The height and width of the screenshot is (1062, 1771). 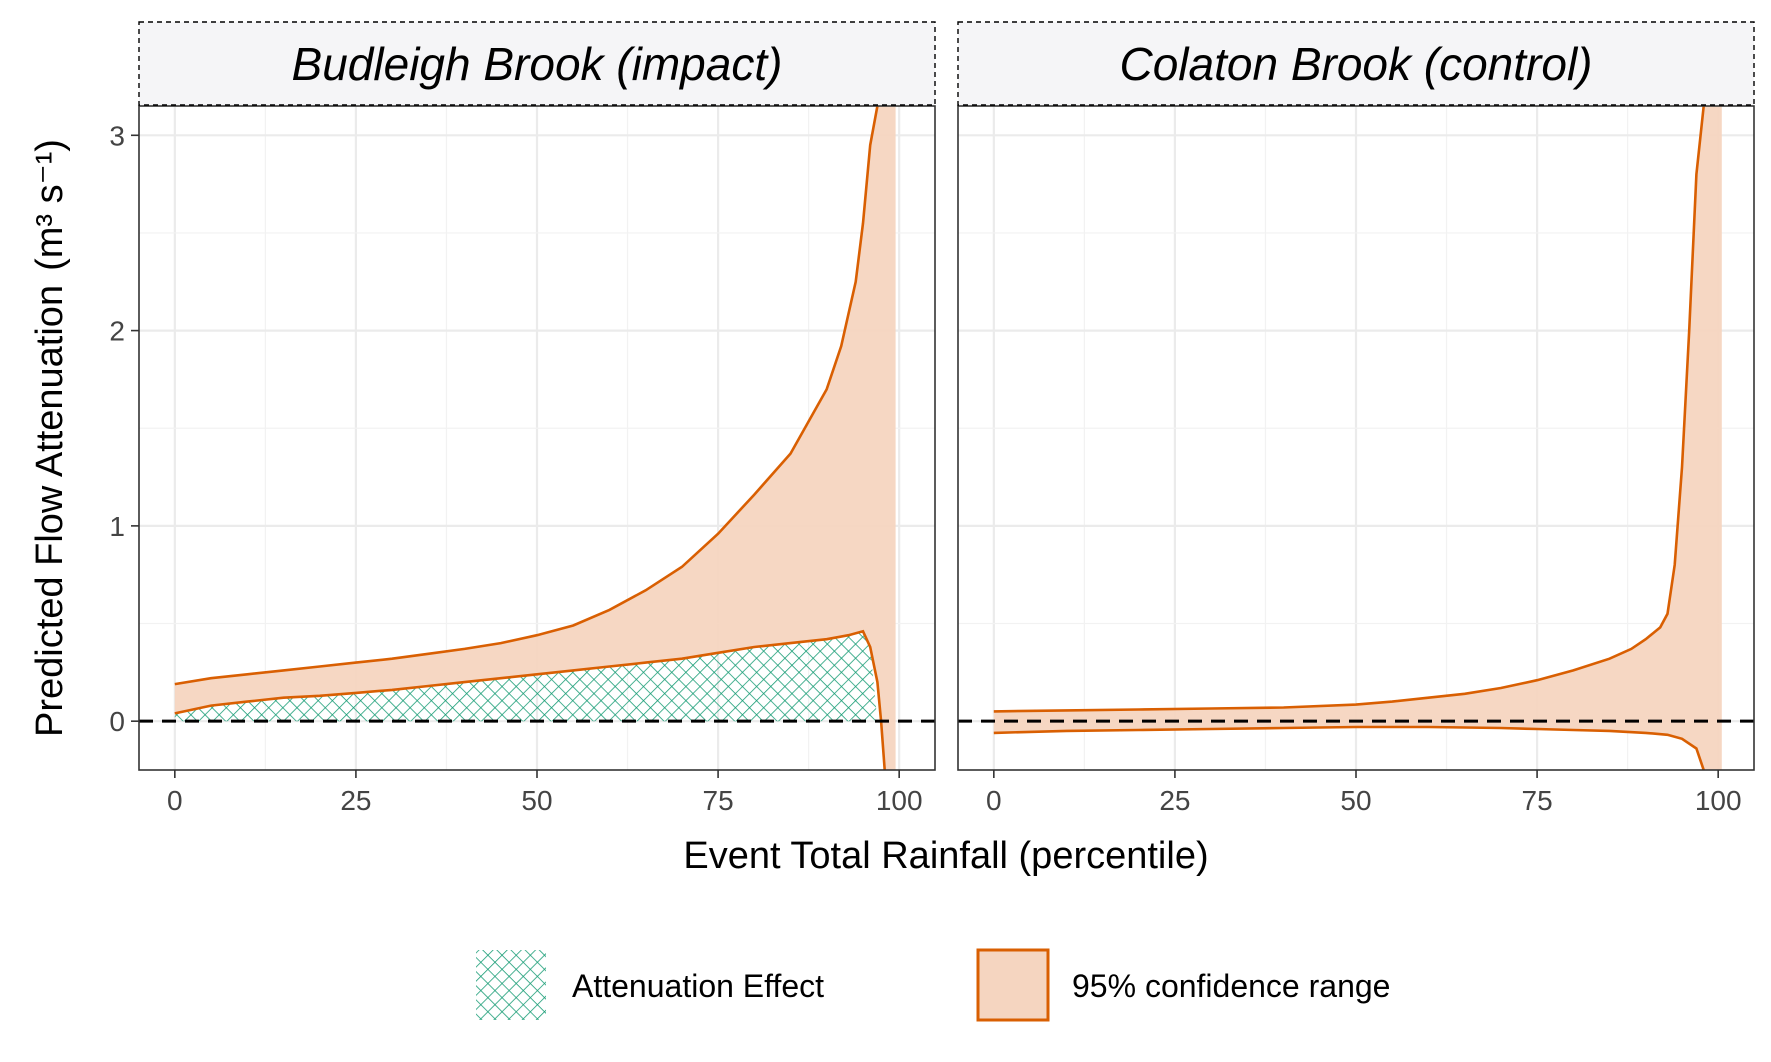 I want to click on facet-strip-title: Budleigh Brook (impact), so click(x=537, y=64).